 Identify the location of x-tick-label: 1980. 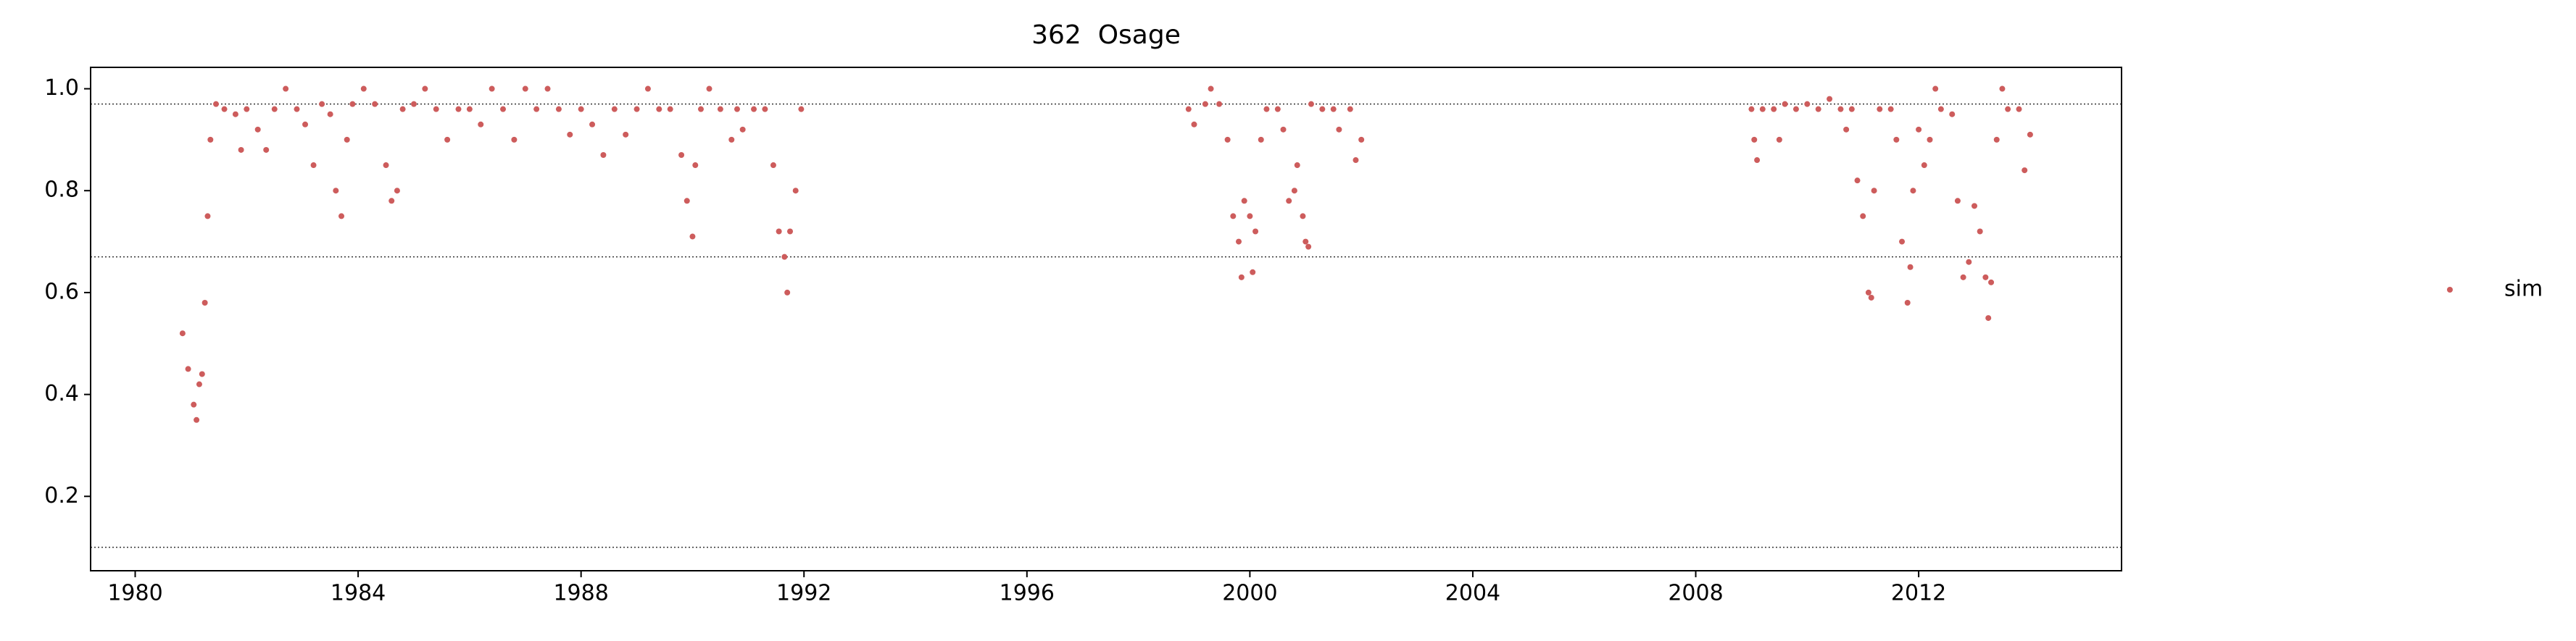
(134, 593).